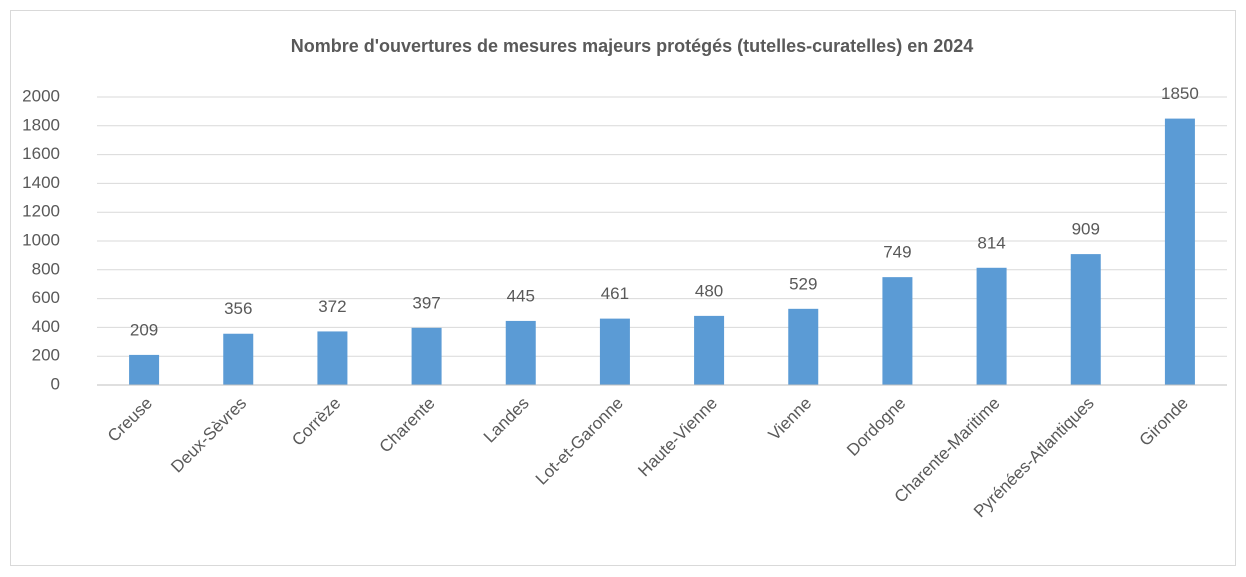 The height and width of the screenshot is (577, 1246). What do you see at coordinates (521, 295) in the screenshot?
I see `data-label: 445` at bounding box center [521, 295].